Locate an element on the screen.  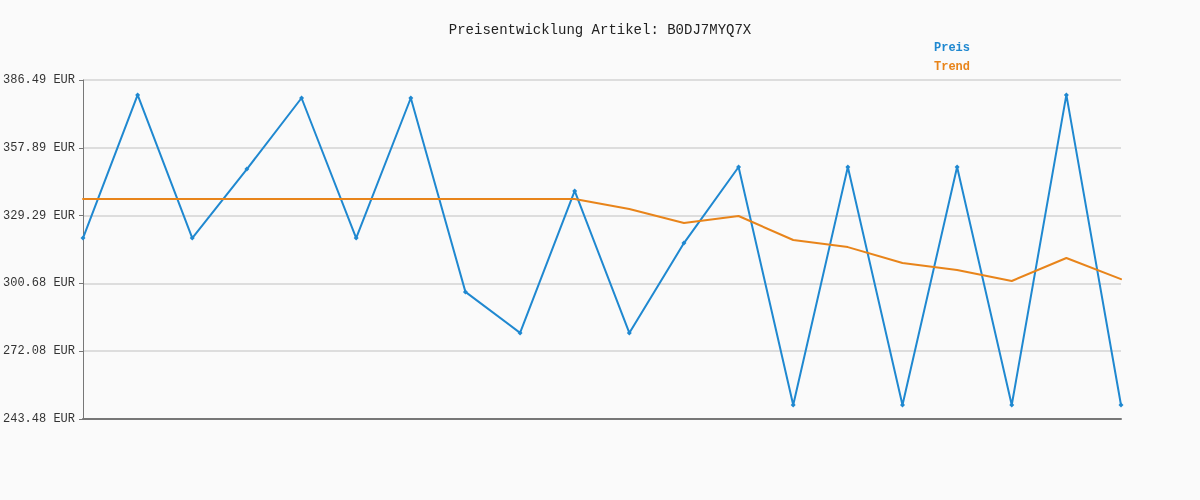
text: Preis is located at coordinates (952, 48).